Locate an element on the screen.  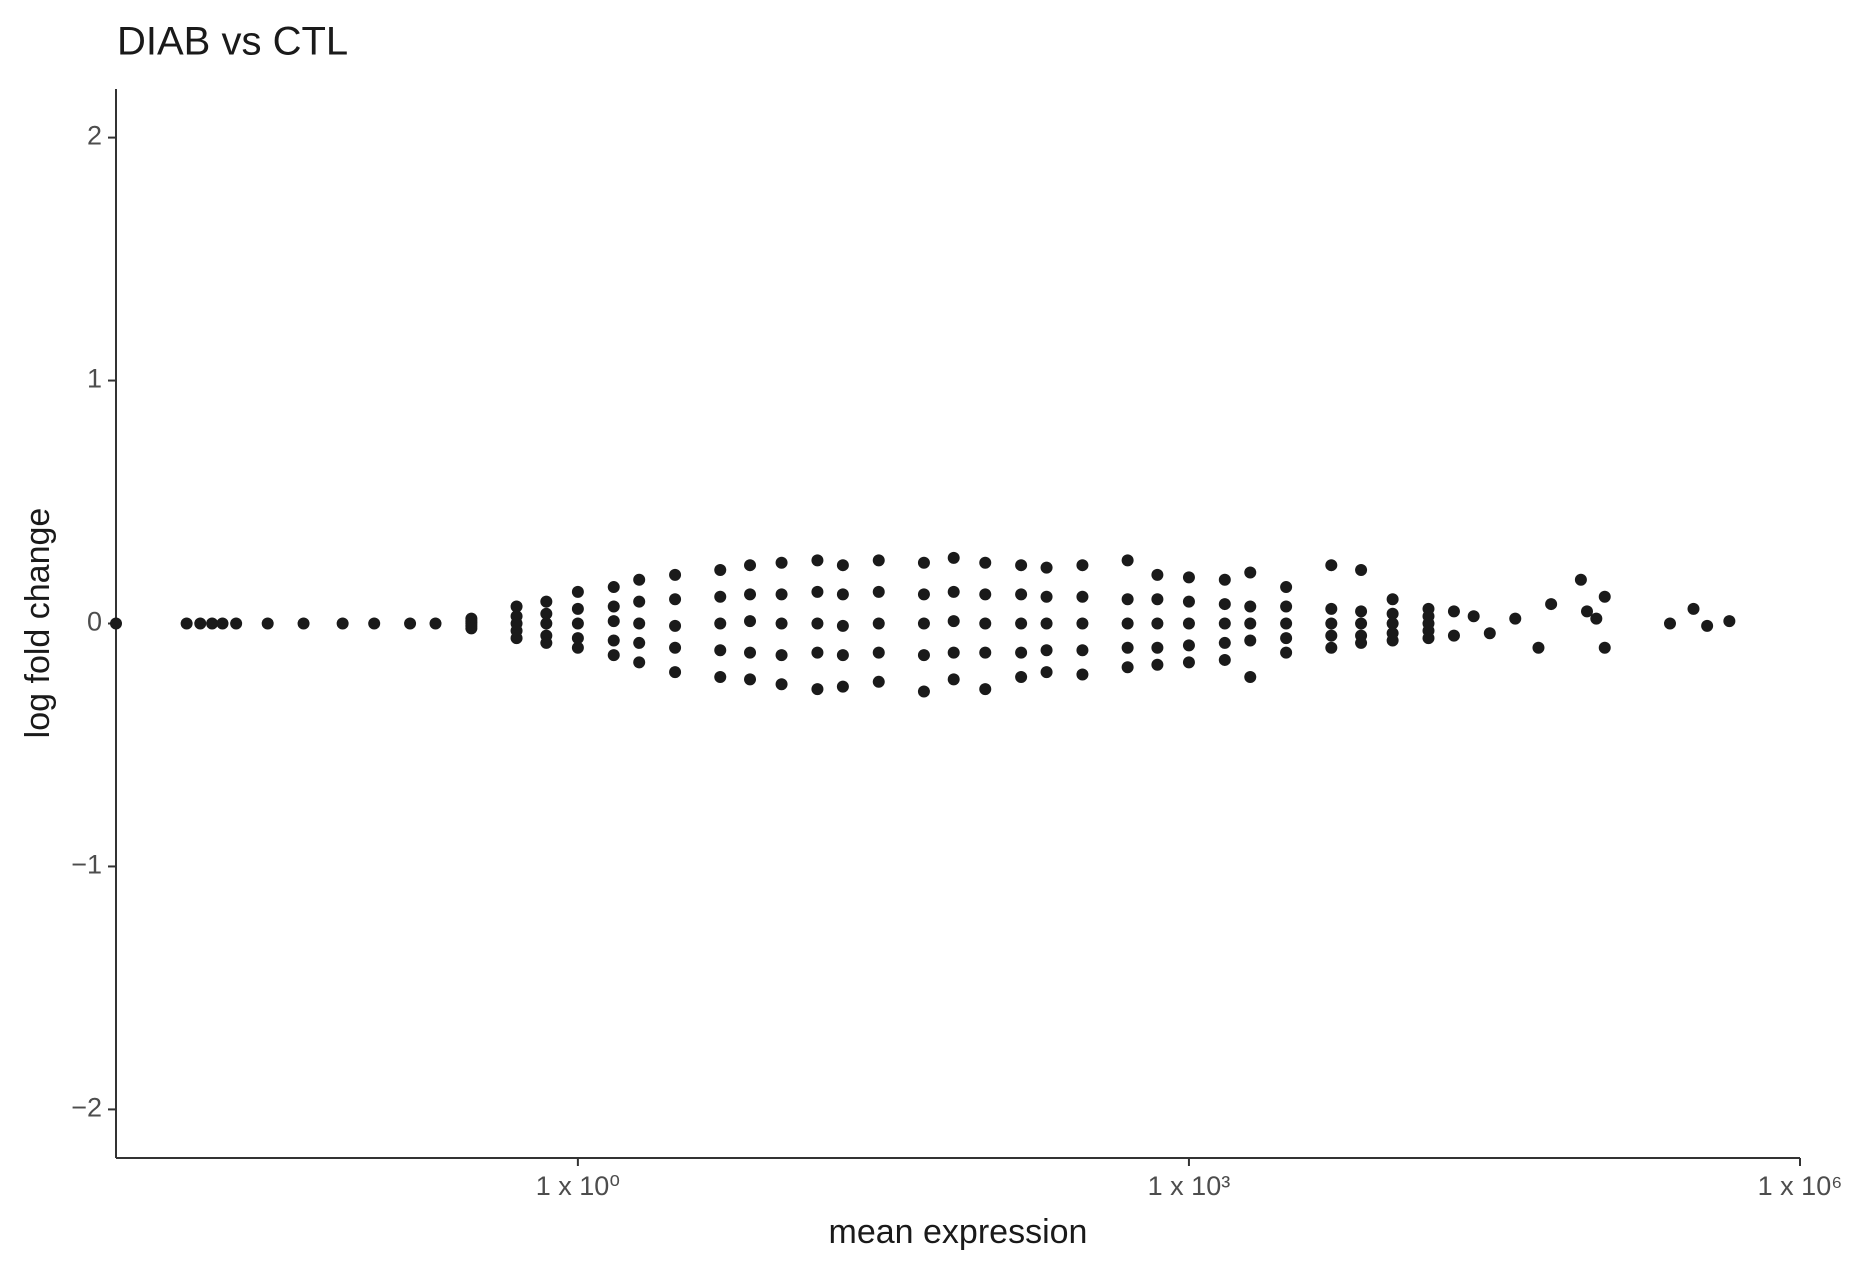
x-axis-title: mean expression is located at coordinates (958, 1232).